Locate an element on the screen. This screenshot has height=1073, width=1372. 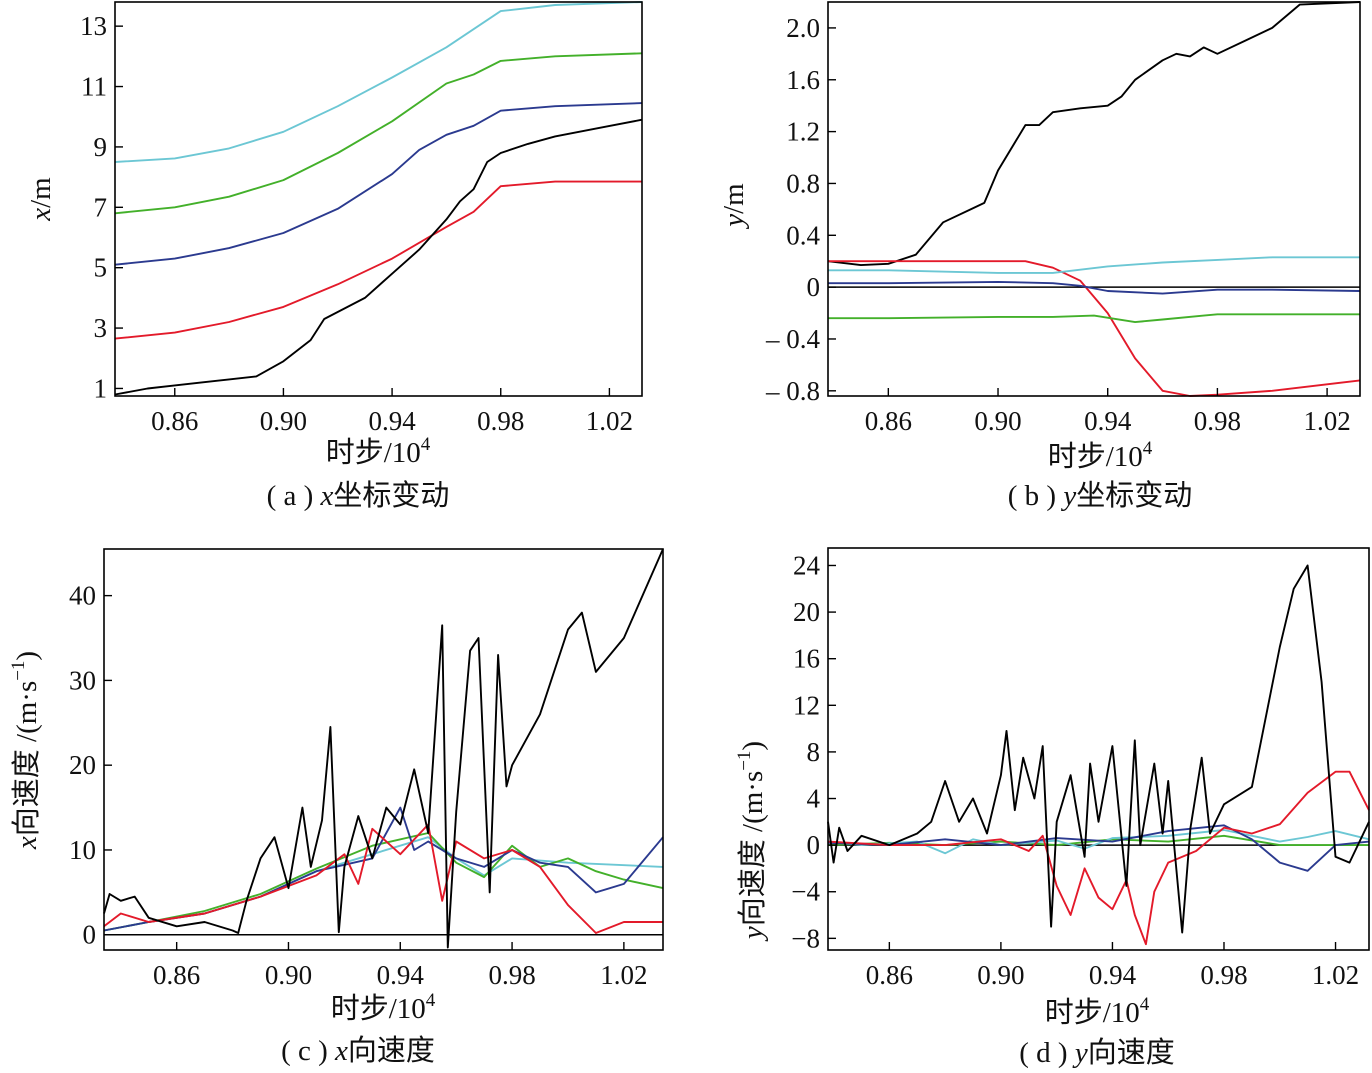
plot-b-ylabel: y/m is located at coordinates (734, 206).